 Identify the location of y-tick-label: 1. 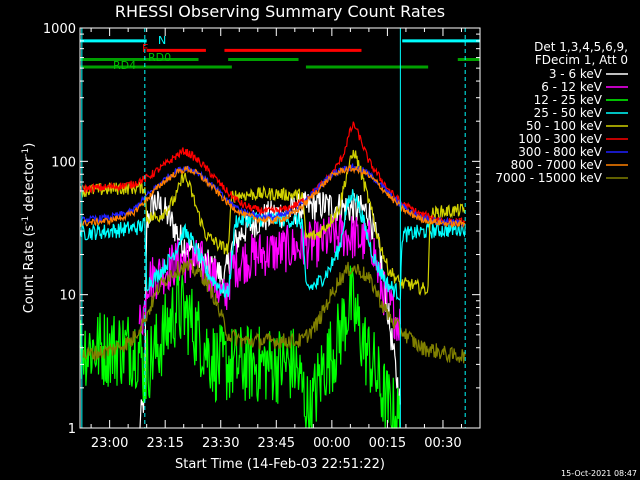
(72, 429).